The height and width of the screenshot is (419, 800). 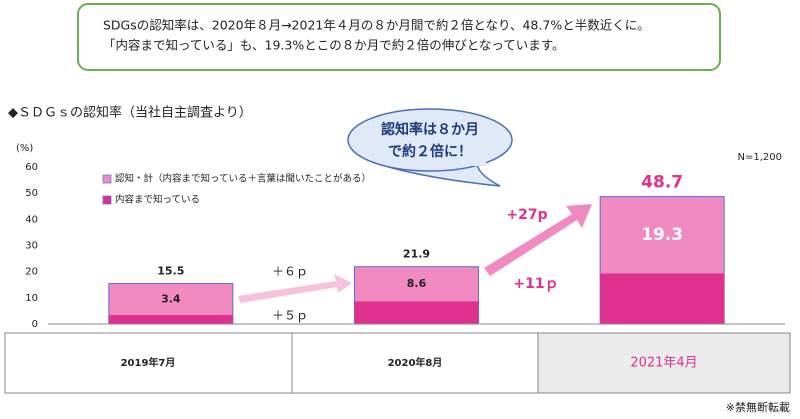 What do you see at coordinates (130, 113) in the screenshot?
I see `chart-title: ◆ＳＤＧｓの認知率（当社自主調査より）` at bounding box center [130, 113].